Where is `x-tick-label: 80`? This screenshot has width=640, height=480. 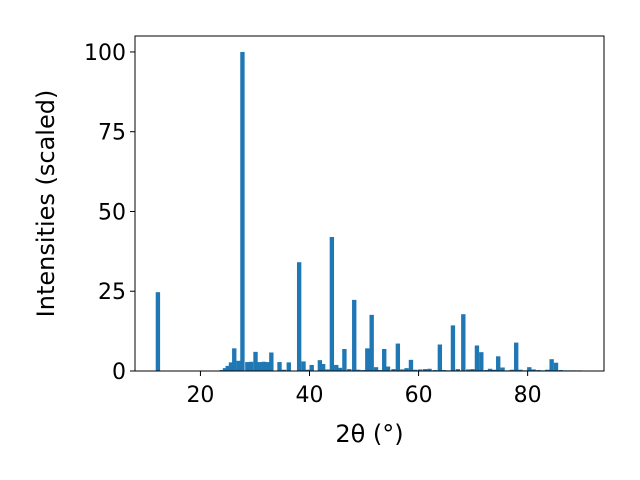
x-tick-label: 80 is located at coordinates (528, 395).